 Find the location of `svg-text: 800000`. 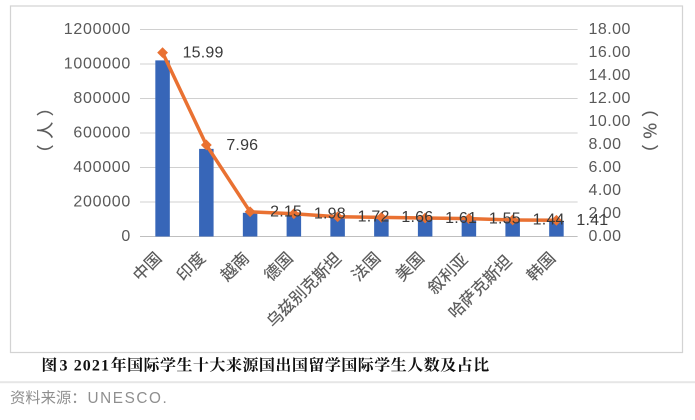

svg-text: 800000 is located at coordinates (102, 98).